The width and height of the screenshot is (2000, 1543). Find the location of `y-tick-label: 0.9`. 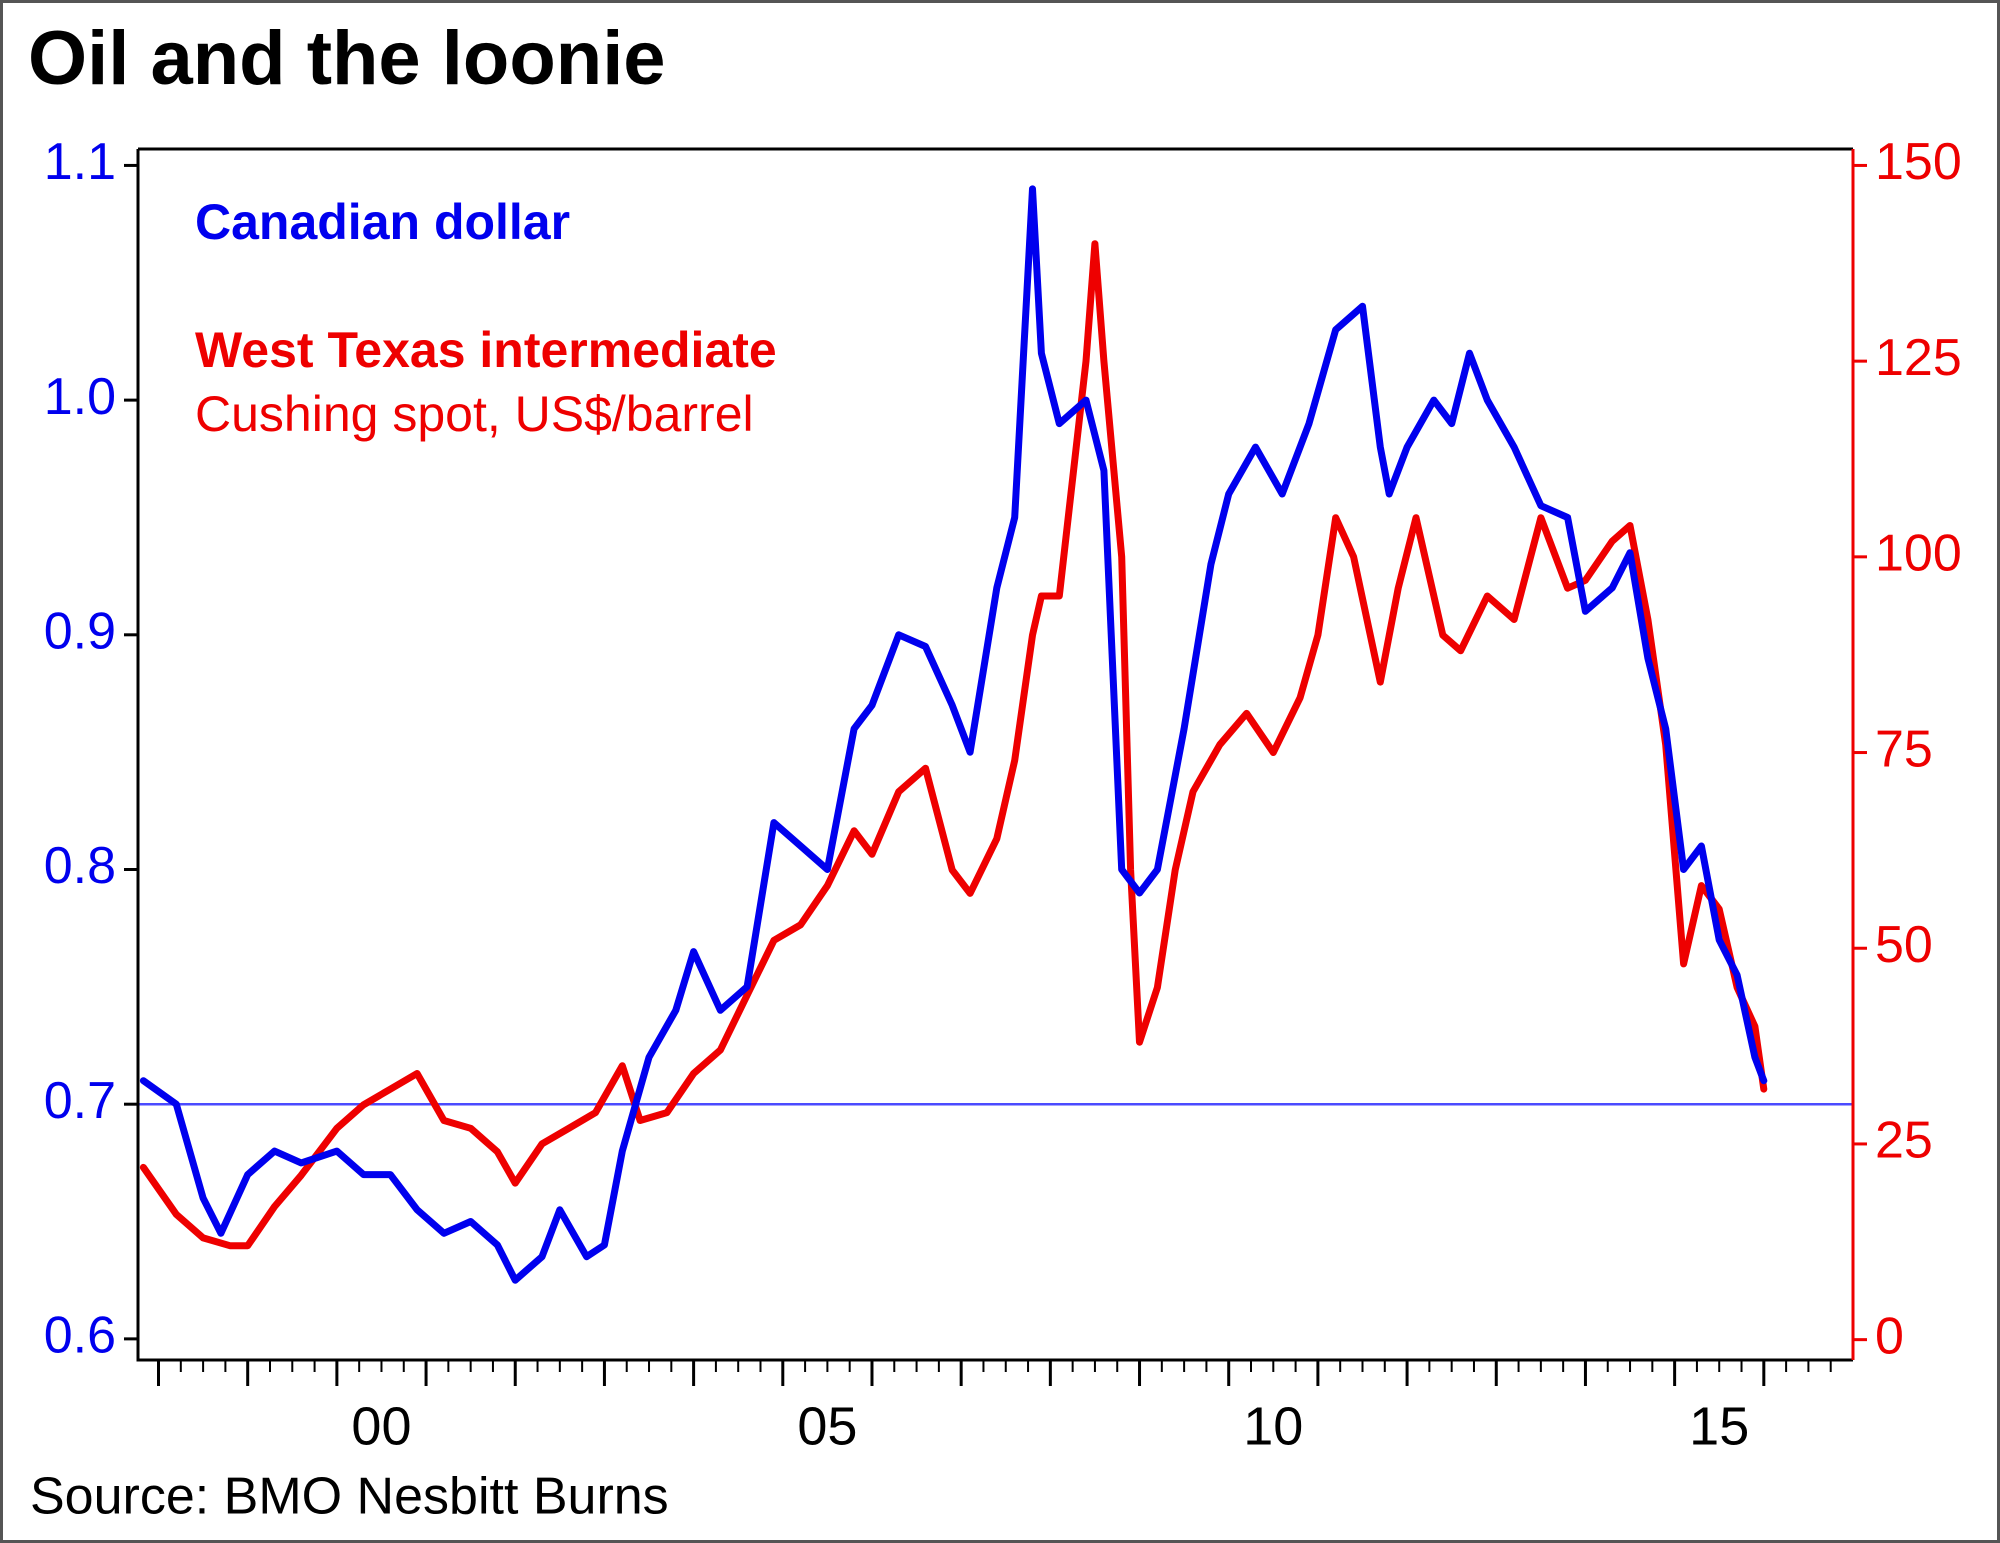

y-tick-label: 0.9 is located at coordinates (80, 632).